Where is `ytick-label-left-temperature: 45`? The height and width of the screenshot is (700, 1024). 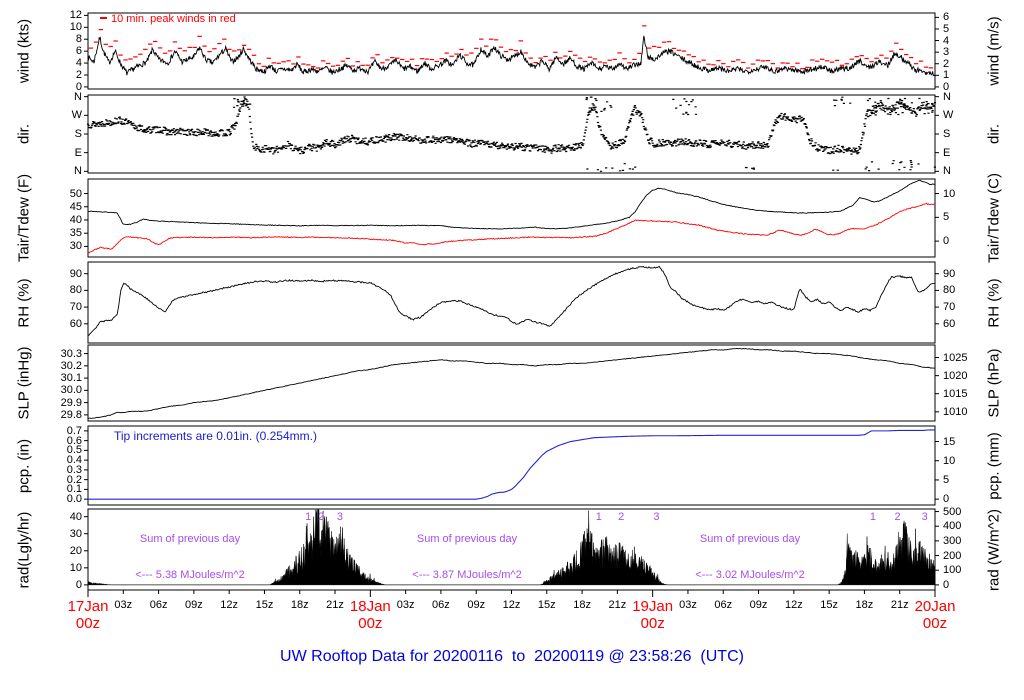
ytick-label-left-temperature: 45 is located at coordinates (75, 206).